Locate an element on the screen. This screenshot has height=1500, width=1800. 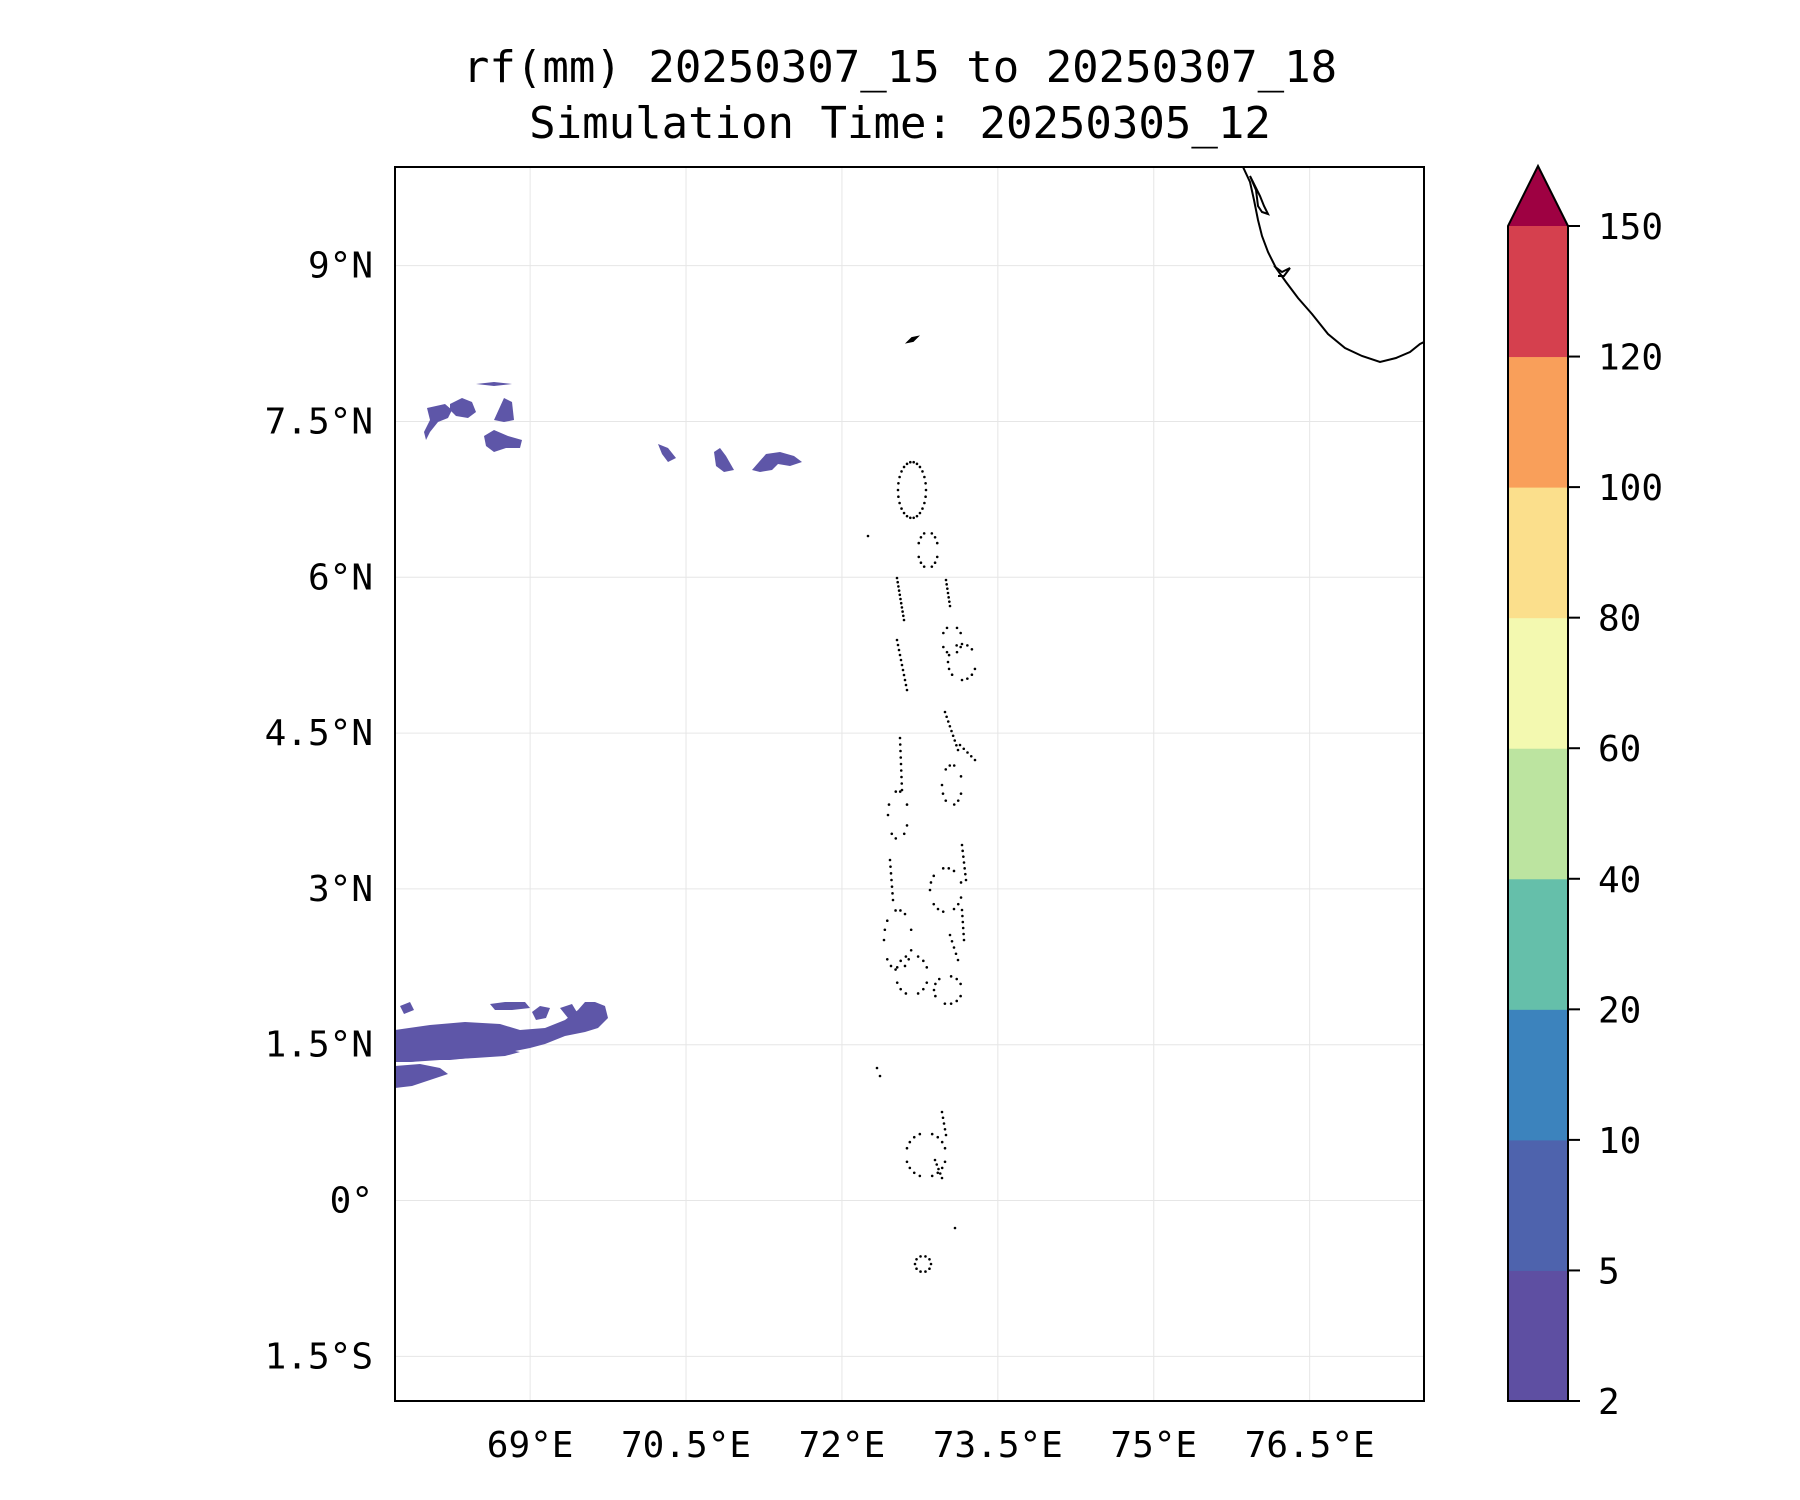
maldives-atolls is located at coordinates (921, 866).